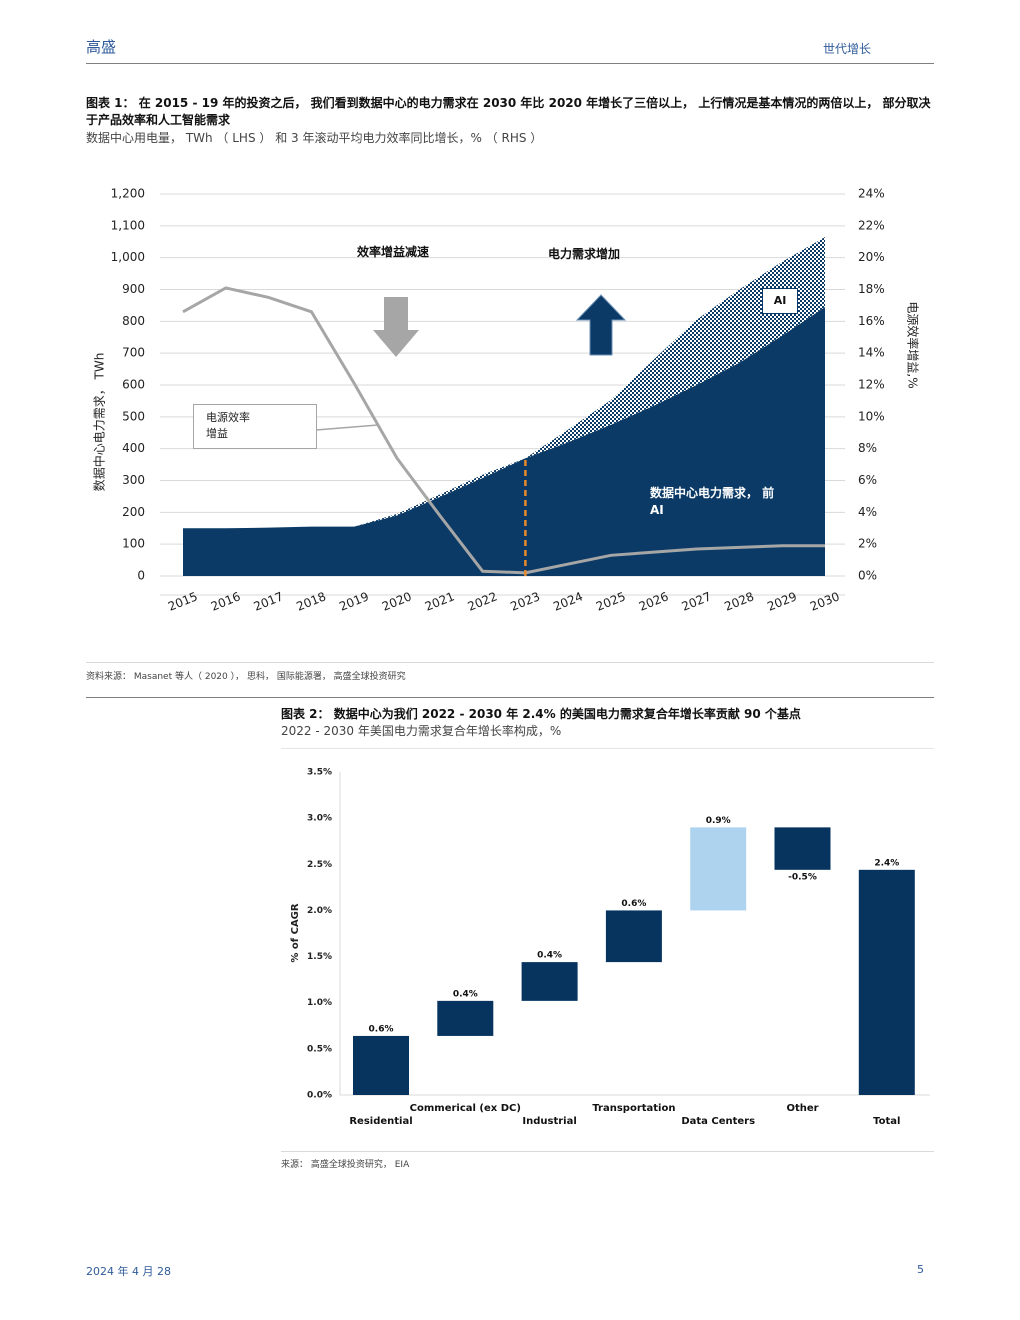  I want to click on y-tick-label: 0, so click(141, 576).